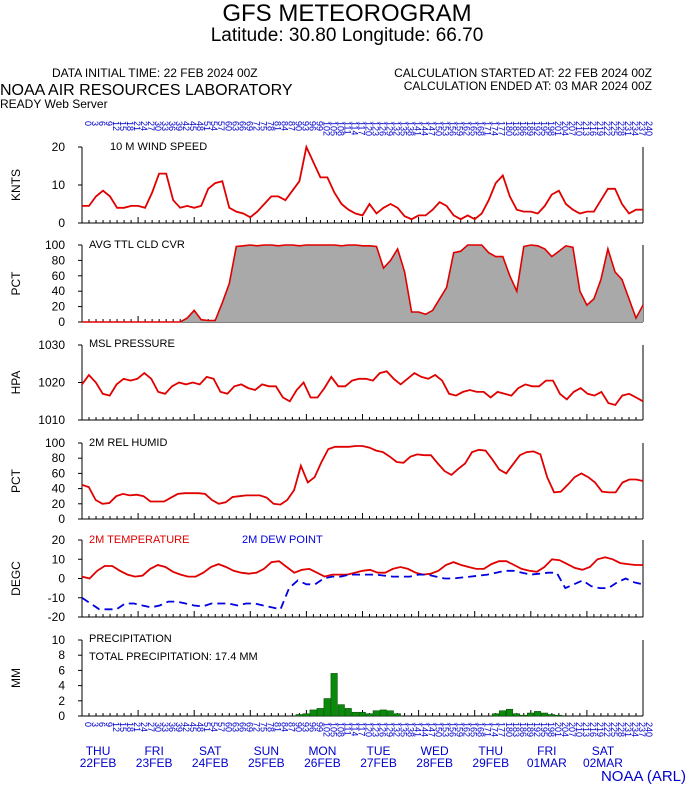 The height and width of the screenshot is (788, 694). What do you see at coordinates (228, 727) in the screenshot?
I see `hour-label-bottom: 60` at bounding box center [228, 727].